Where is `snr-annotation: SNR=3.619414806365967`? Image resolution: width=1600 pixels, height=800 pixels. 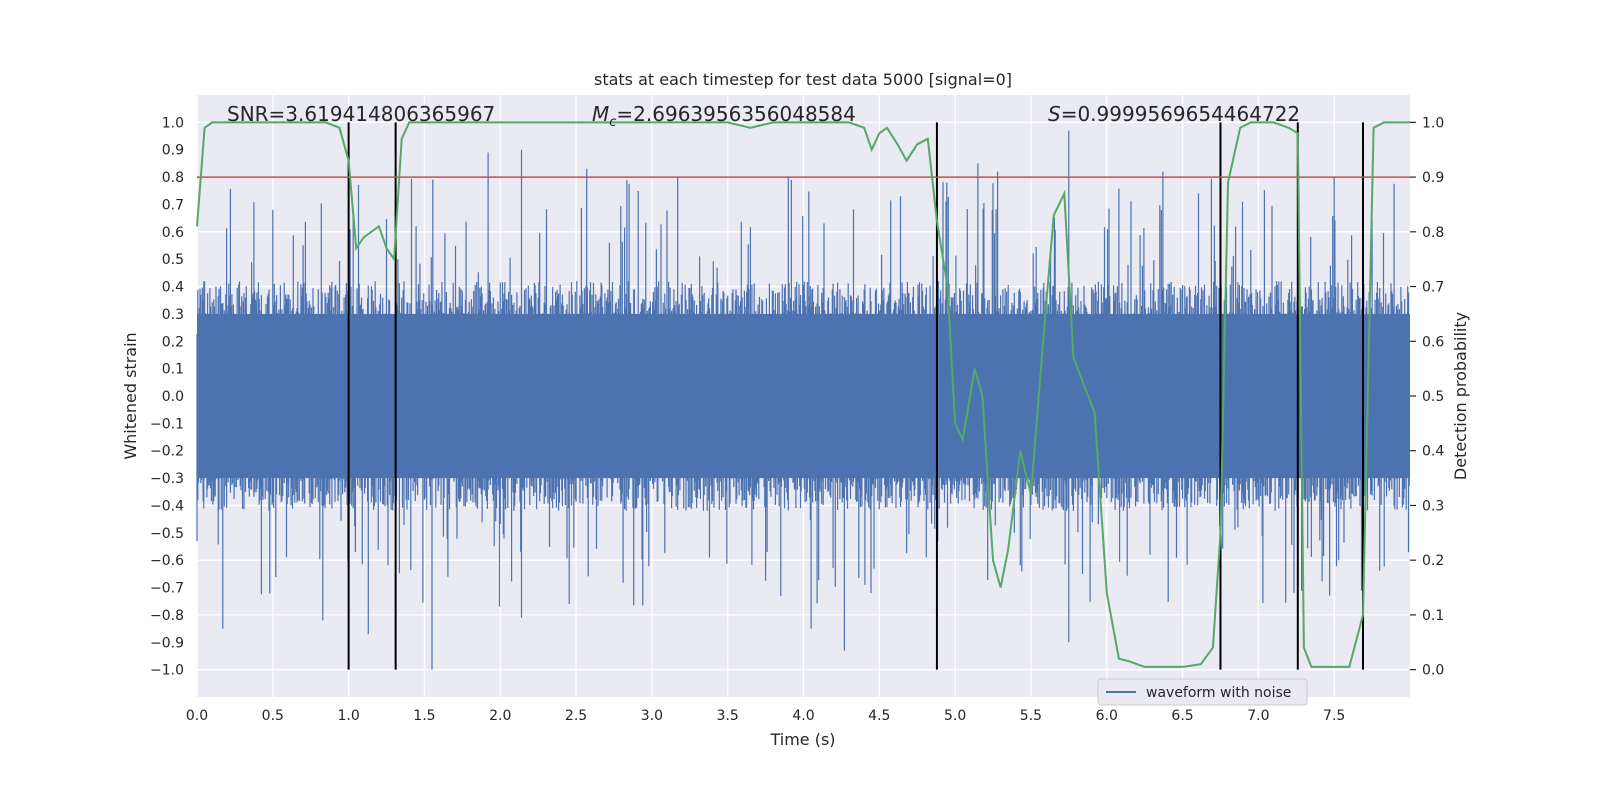 snr-annotation: SNR=3.619414806365967 is located at coordinates (361, 114).